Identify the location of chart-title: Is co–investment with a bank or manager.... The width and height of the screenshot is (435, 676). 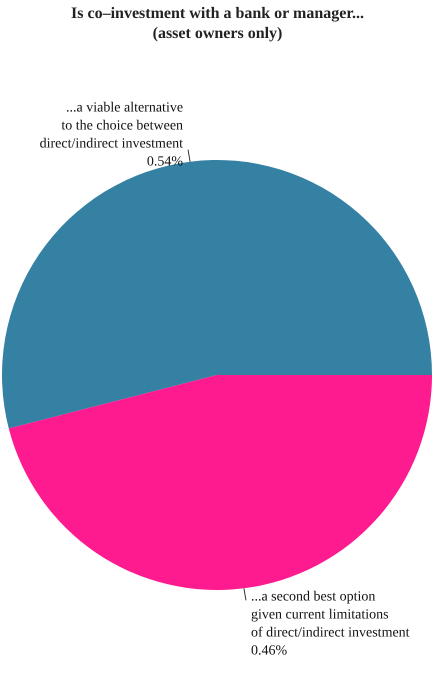
(217, 14).